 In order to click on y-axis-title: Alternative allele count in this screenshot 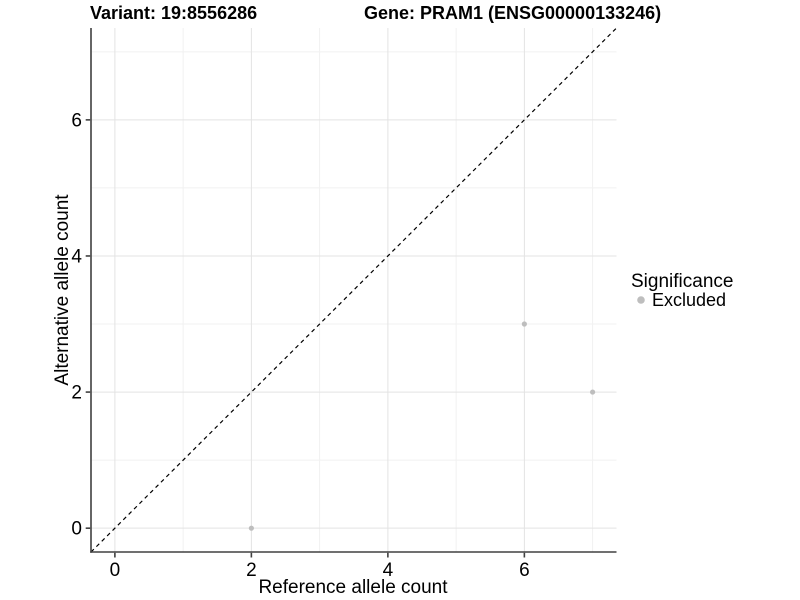, I will do `click(62, 290)`.